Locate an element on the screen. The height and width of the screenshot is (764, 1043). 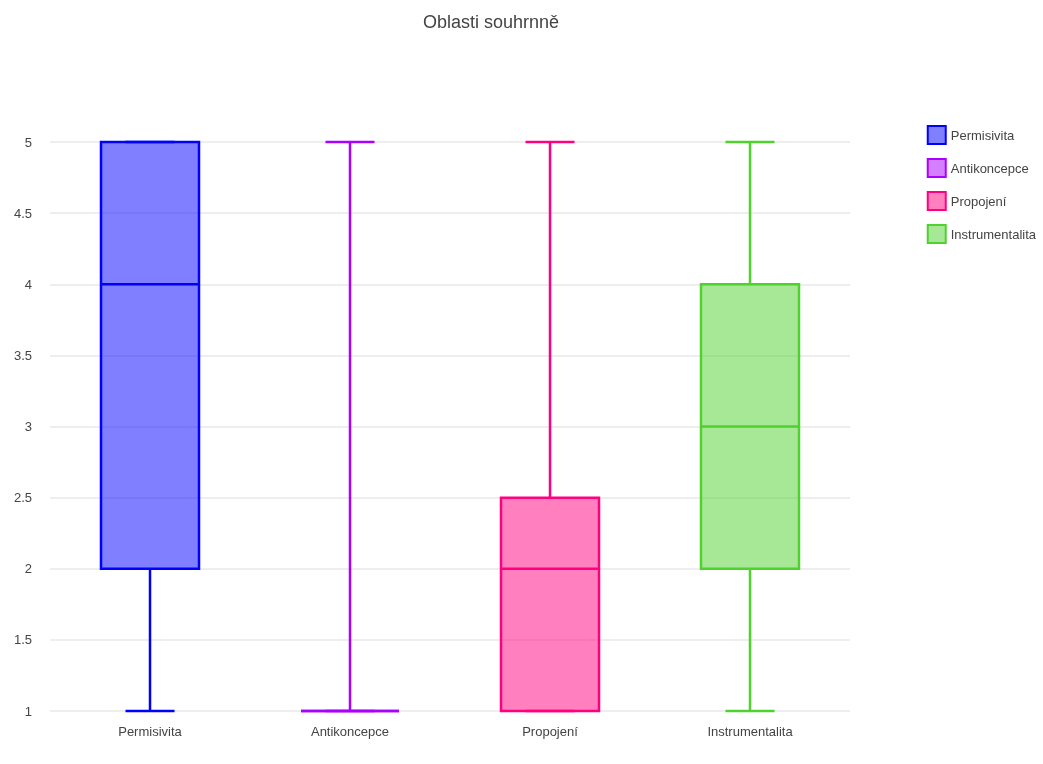
y-tick-label: 4.5 is located at coordinates (22, 213).